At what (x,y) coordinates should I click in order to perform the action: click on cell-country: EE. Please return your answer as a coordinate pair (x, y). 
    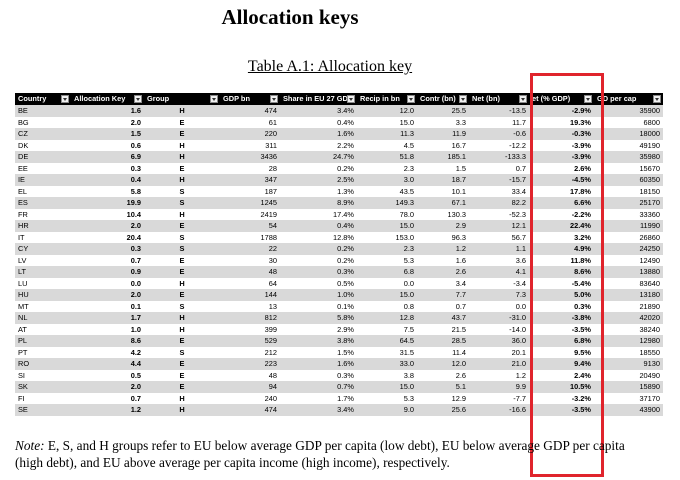
    Looking at the image, I should click on (43, 168).